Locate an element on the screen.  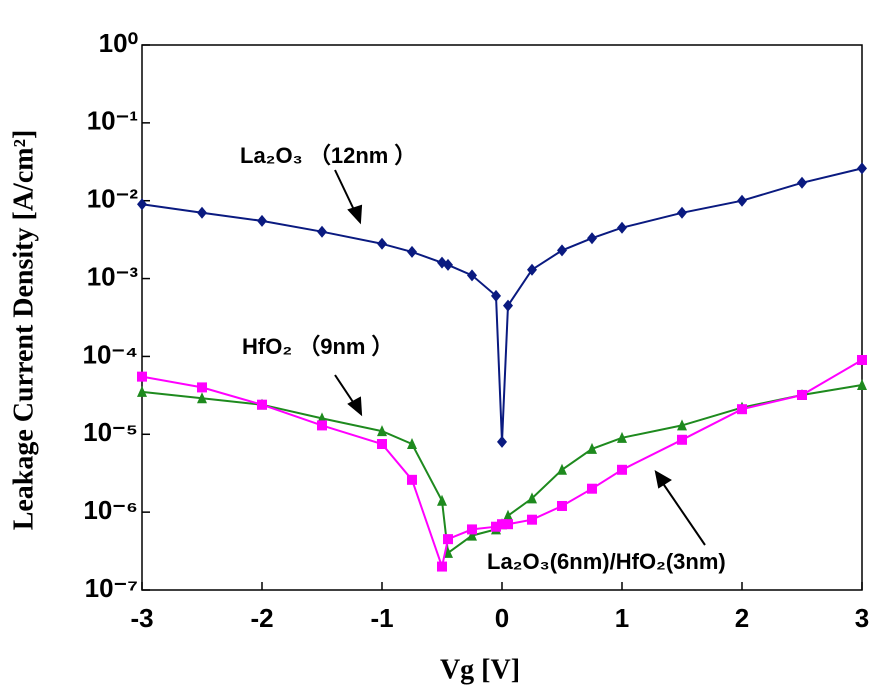
x-tick-label: 3 is located at coordinates (862, 618).